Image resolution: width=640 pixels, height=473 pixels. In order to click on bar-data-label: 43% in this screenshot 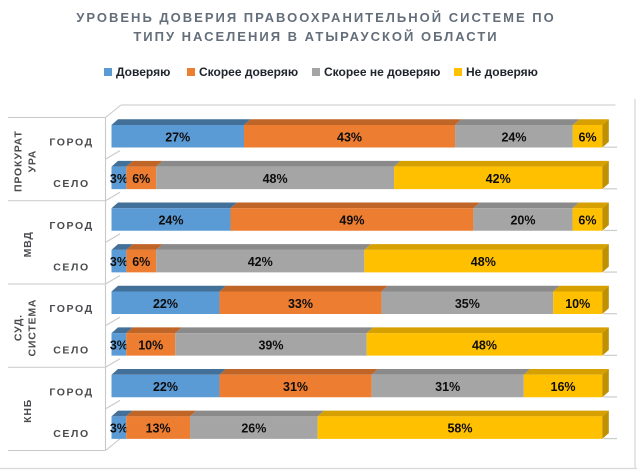, I will do `click(349, 137)`.